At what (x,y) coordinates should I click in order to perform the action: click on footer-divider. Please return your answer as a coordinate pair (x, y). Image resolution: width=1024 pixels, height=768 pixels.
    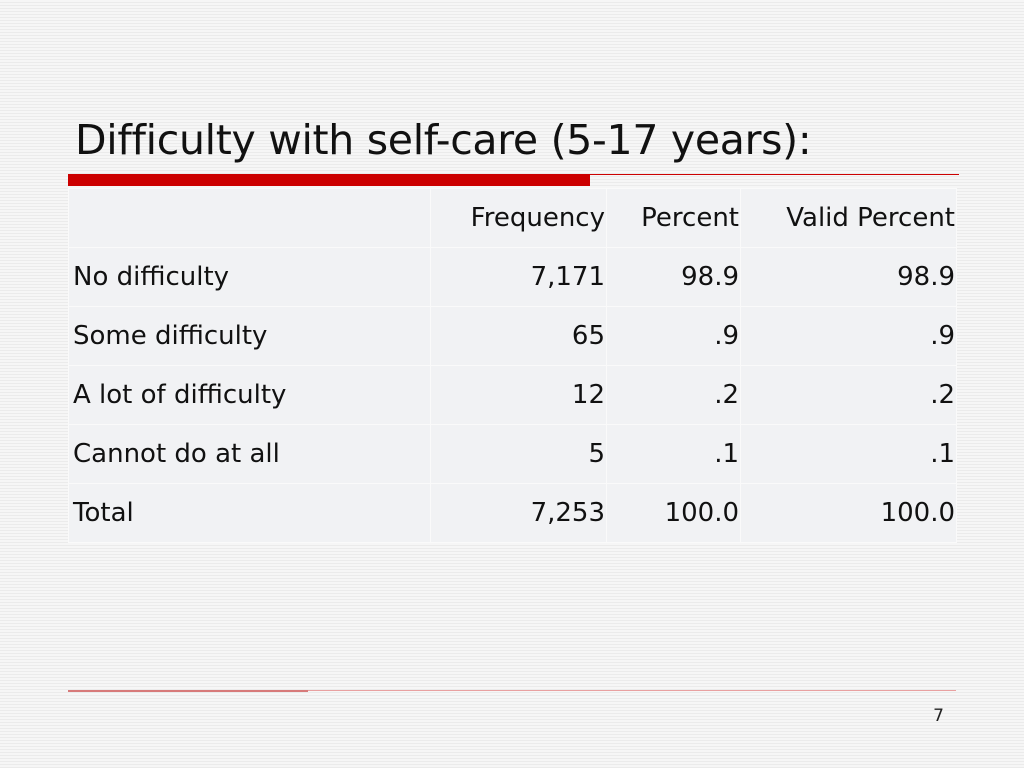
    Looking at the image, I should click on (512, 690).